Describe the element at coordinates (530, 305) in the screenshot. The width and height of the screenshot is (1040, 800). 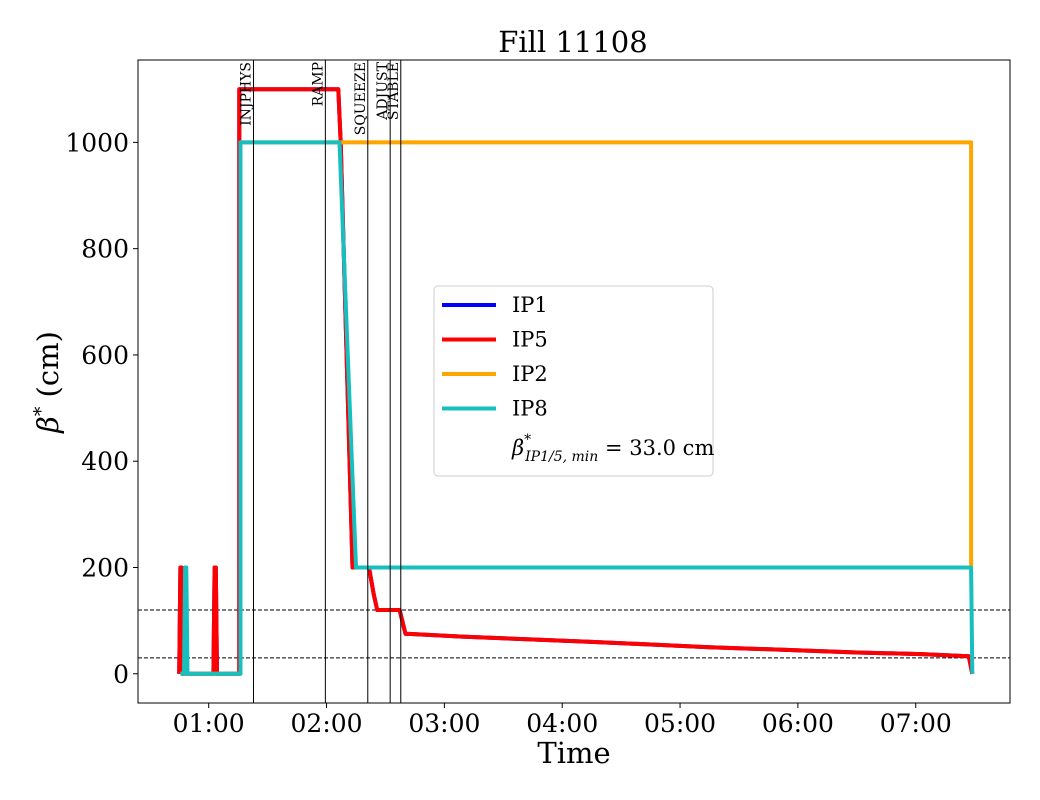
I see `legend-label-ip1: IP1` at that location.